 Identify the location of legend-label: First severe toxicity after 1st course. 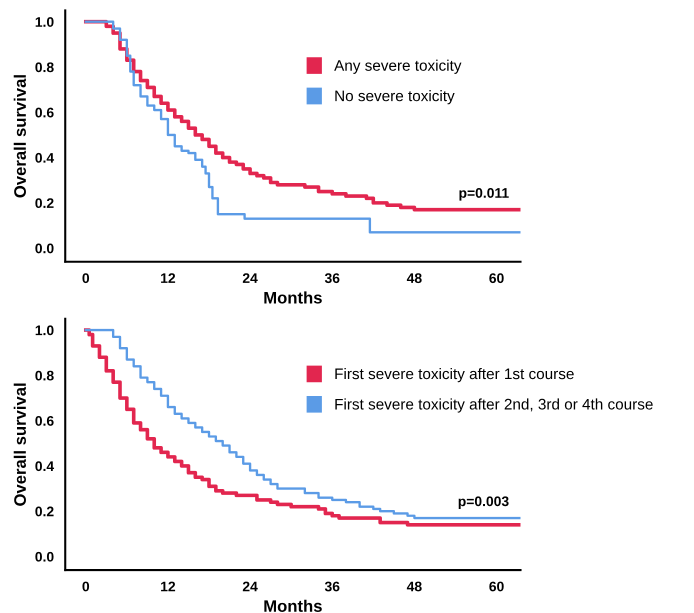
(454, 375).